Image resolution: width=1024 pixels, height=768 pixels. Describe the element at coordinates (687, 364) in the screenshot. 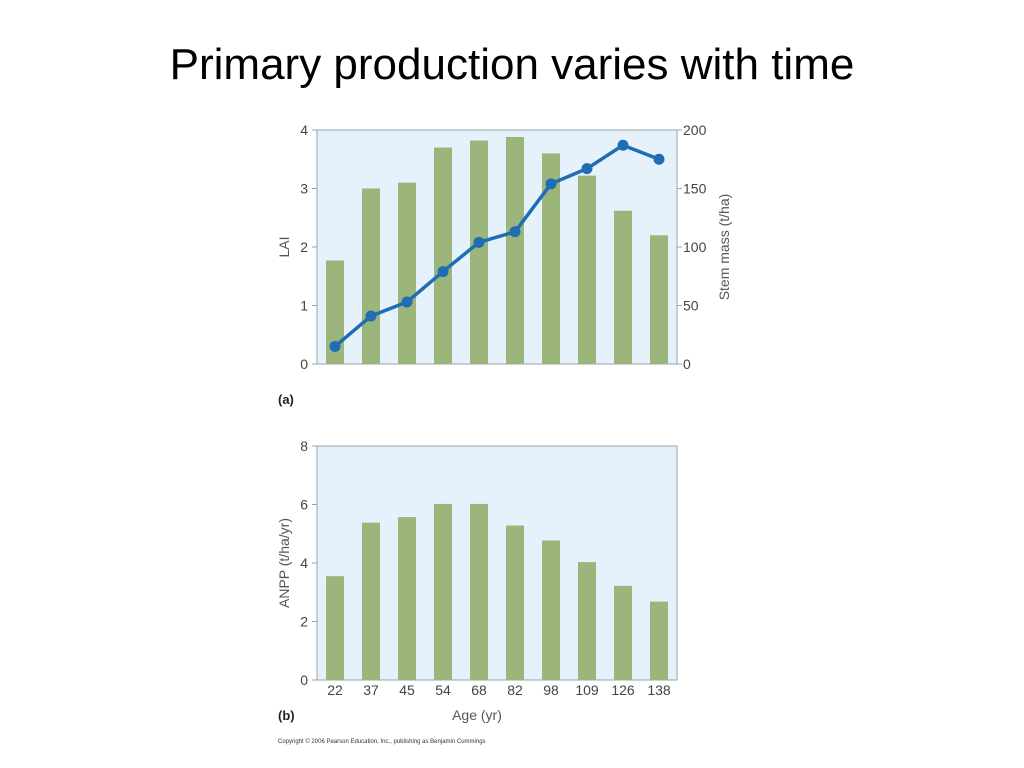

I see `y2-tick-label: 0` at that location.